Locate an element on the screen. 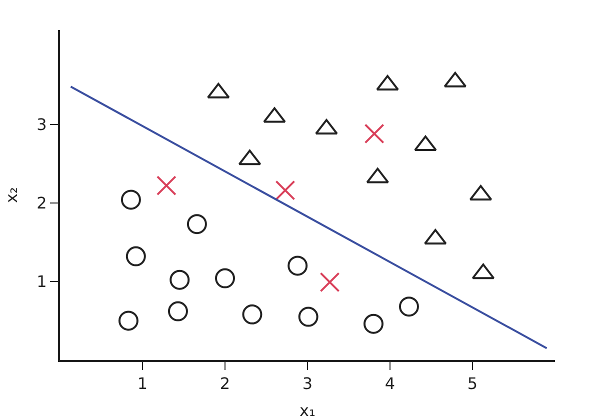 This screenshot has width=595, height=420. x-axis-title: x₁ is located at coordinates (308, 410).